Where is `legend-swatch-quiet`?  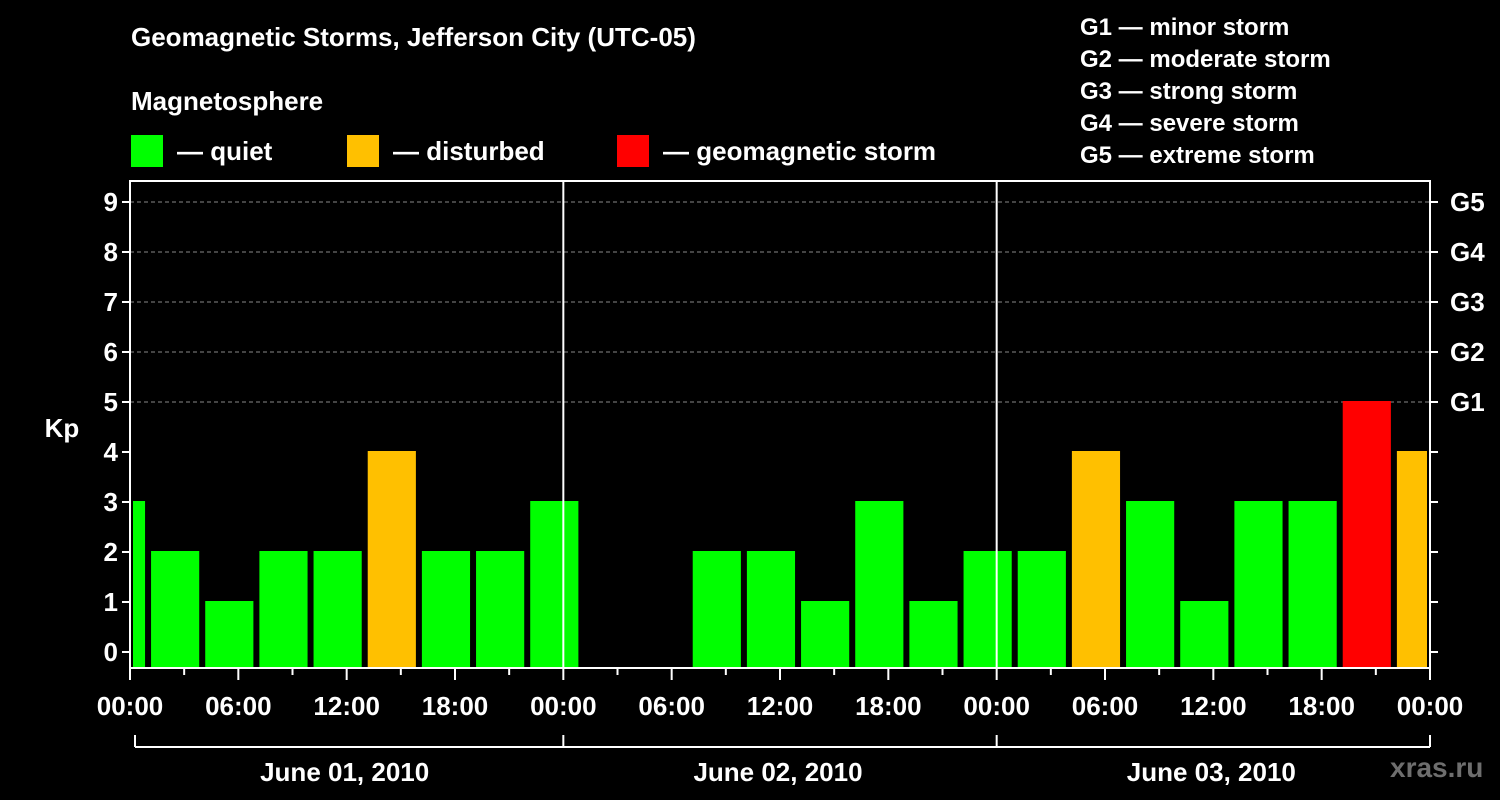 legend-swatch-quiet is located at coordinates (147, 151).